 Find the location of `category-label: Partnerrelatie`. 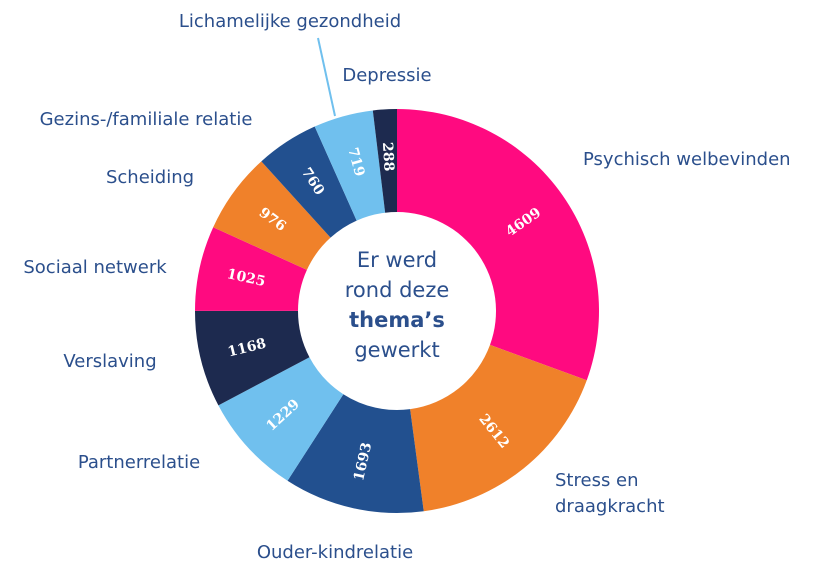

category-label: Partnerrelatie is located at coordinates (139, 462).